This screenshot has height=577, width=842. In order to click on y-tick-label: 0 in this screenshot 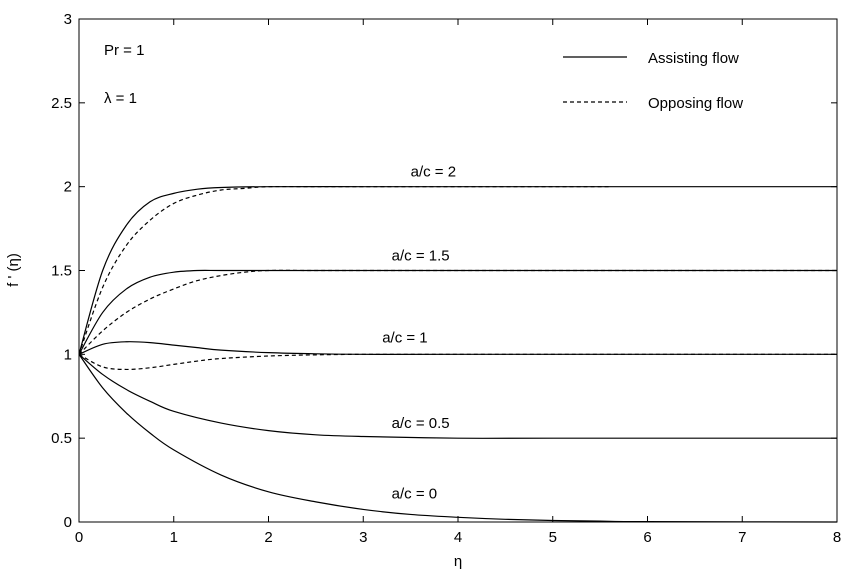, I will do `click(68, 522)`.